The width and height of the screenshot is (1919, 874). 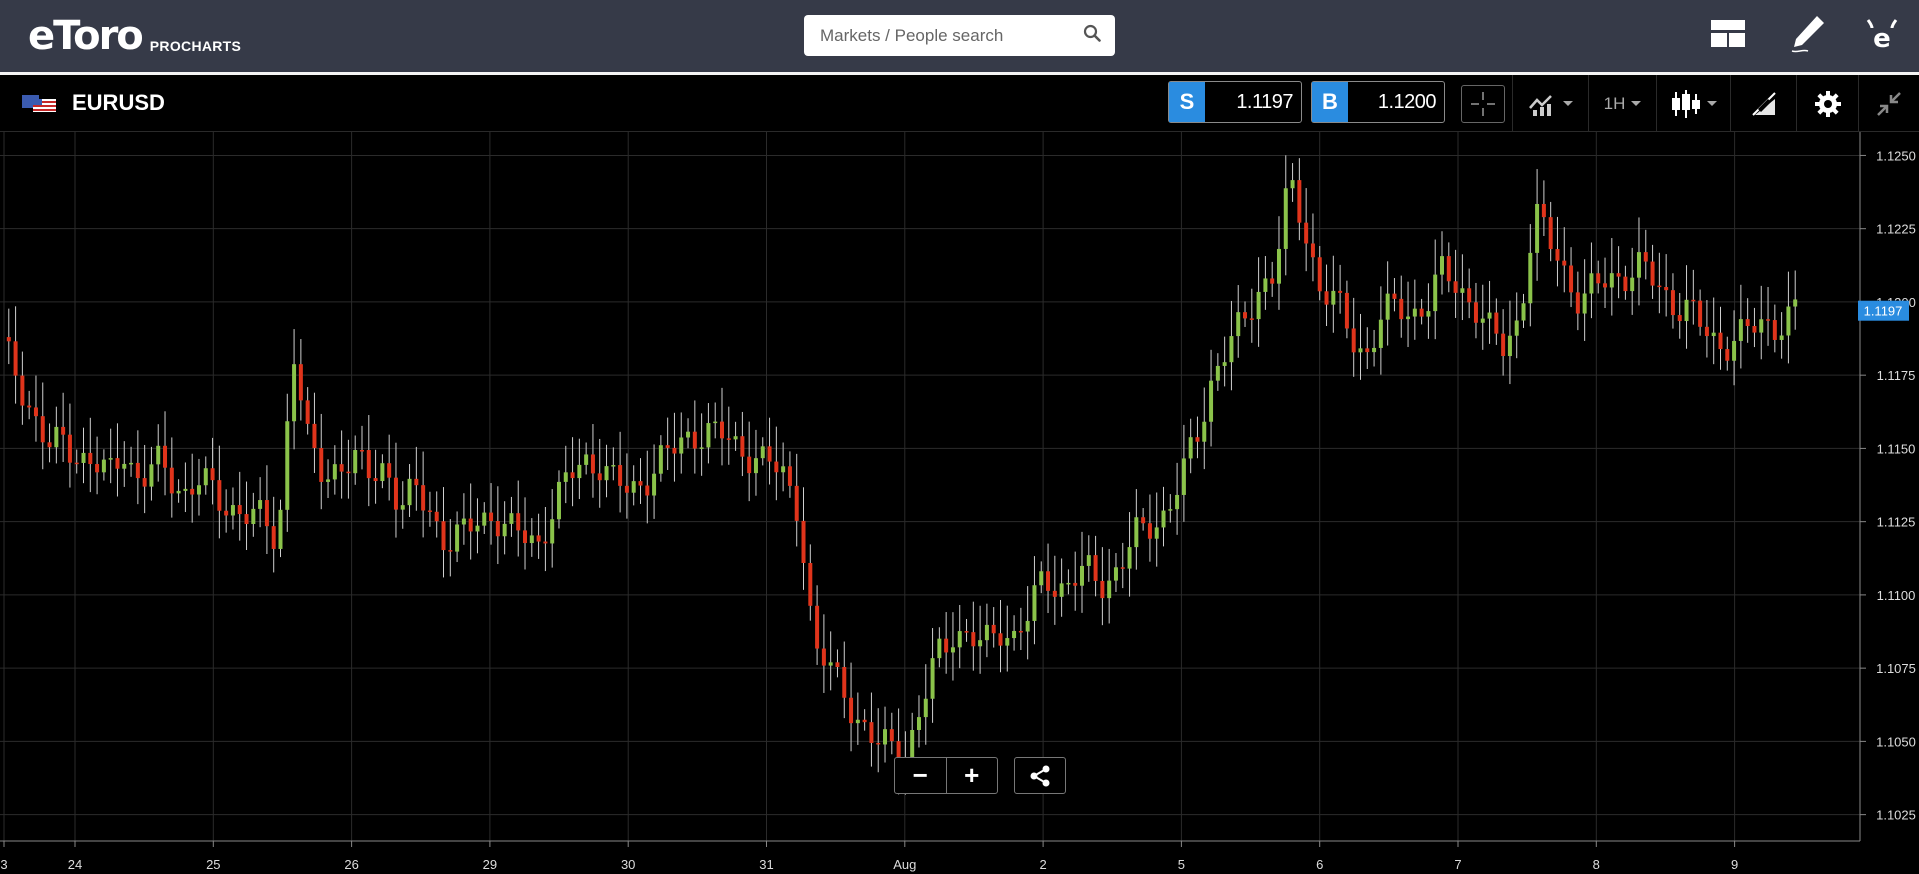 What do you see at coordinates (1567, 103) in the screenshot?
I see `chevron-down-icon` at bounding box center [1567, 103].